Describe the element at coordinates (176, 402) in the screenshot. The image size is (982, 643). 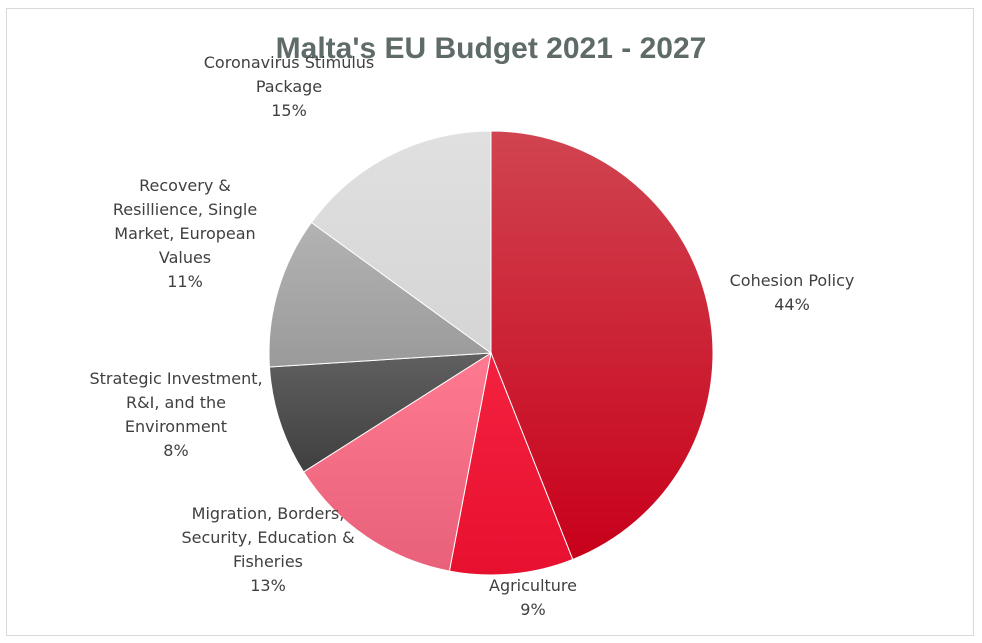
I see `slice-label-line: R&I, and the` at that location.